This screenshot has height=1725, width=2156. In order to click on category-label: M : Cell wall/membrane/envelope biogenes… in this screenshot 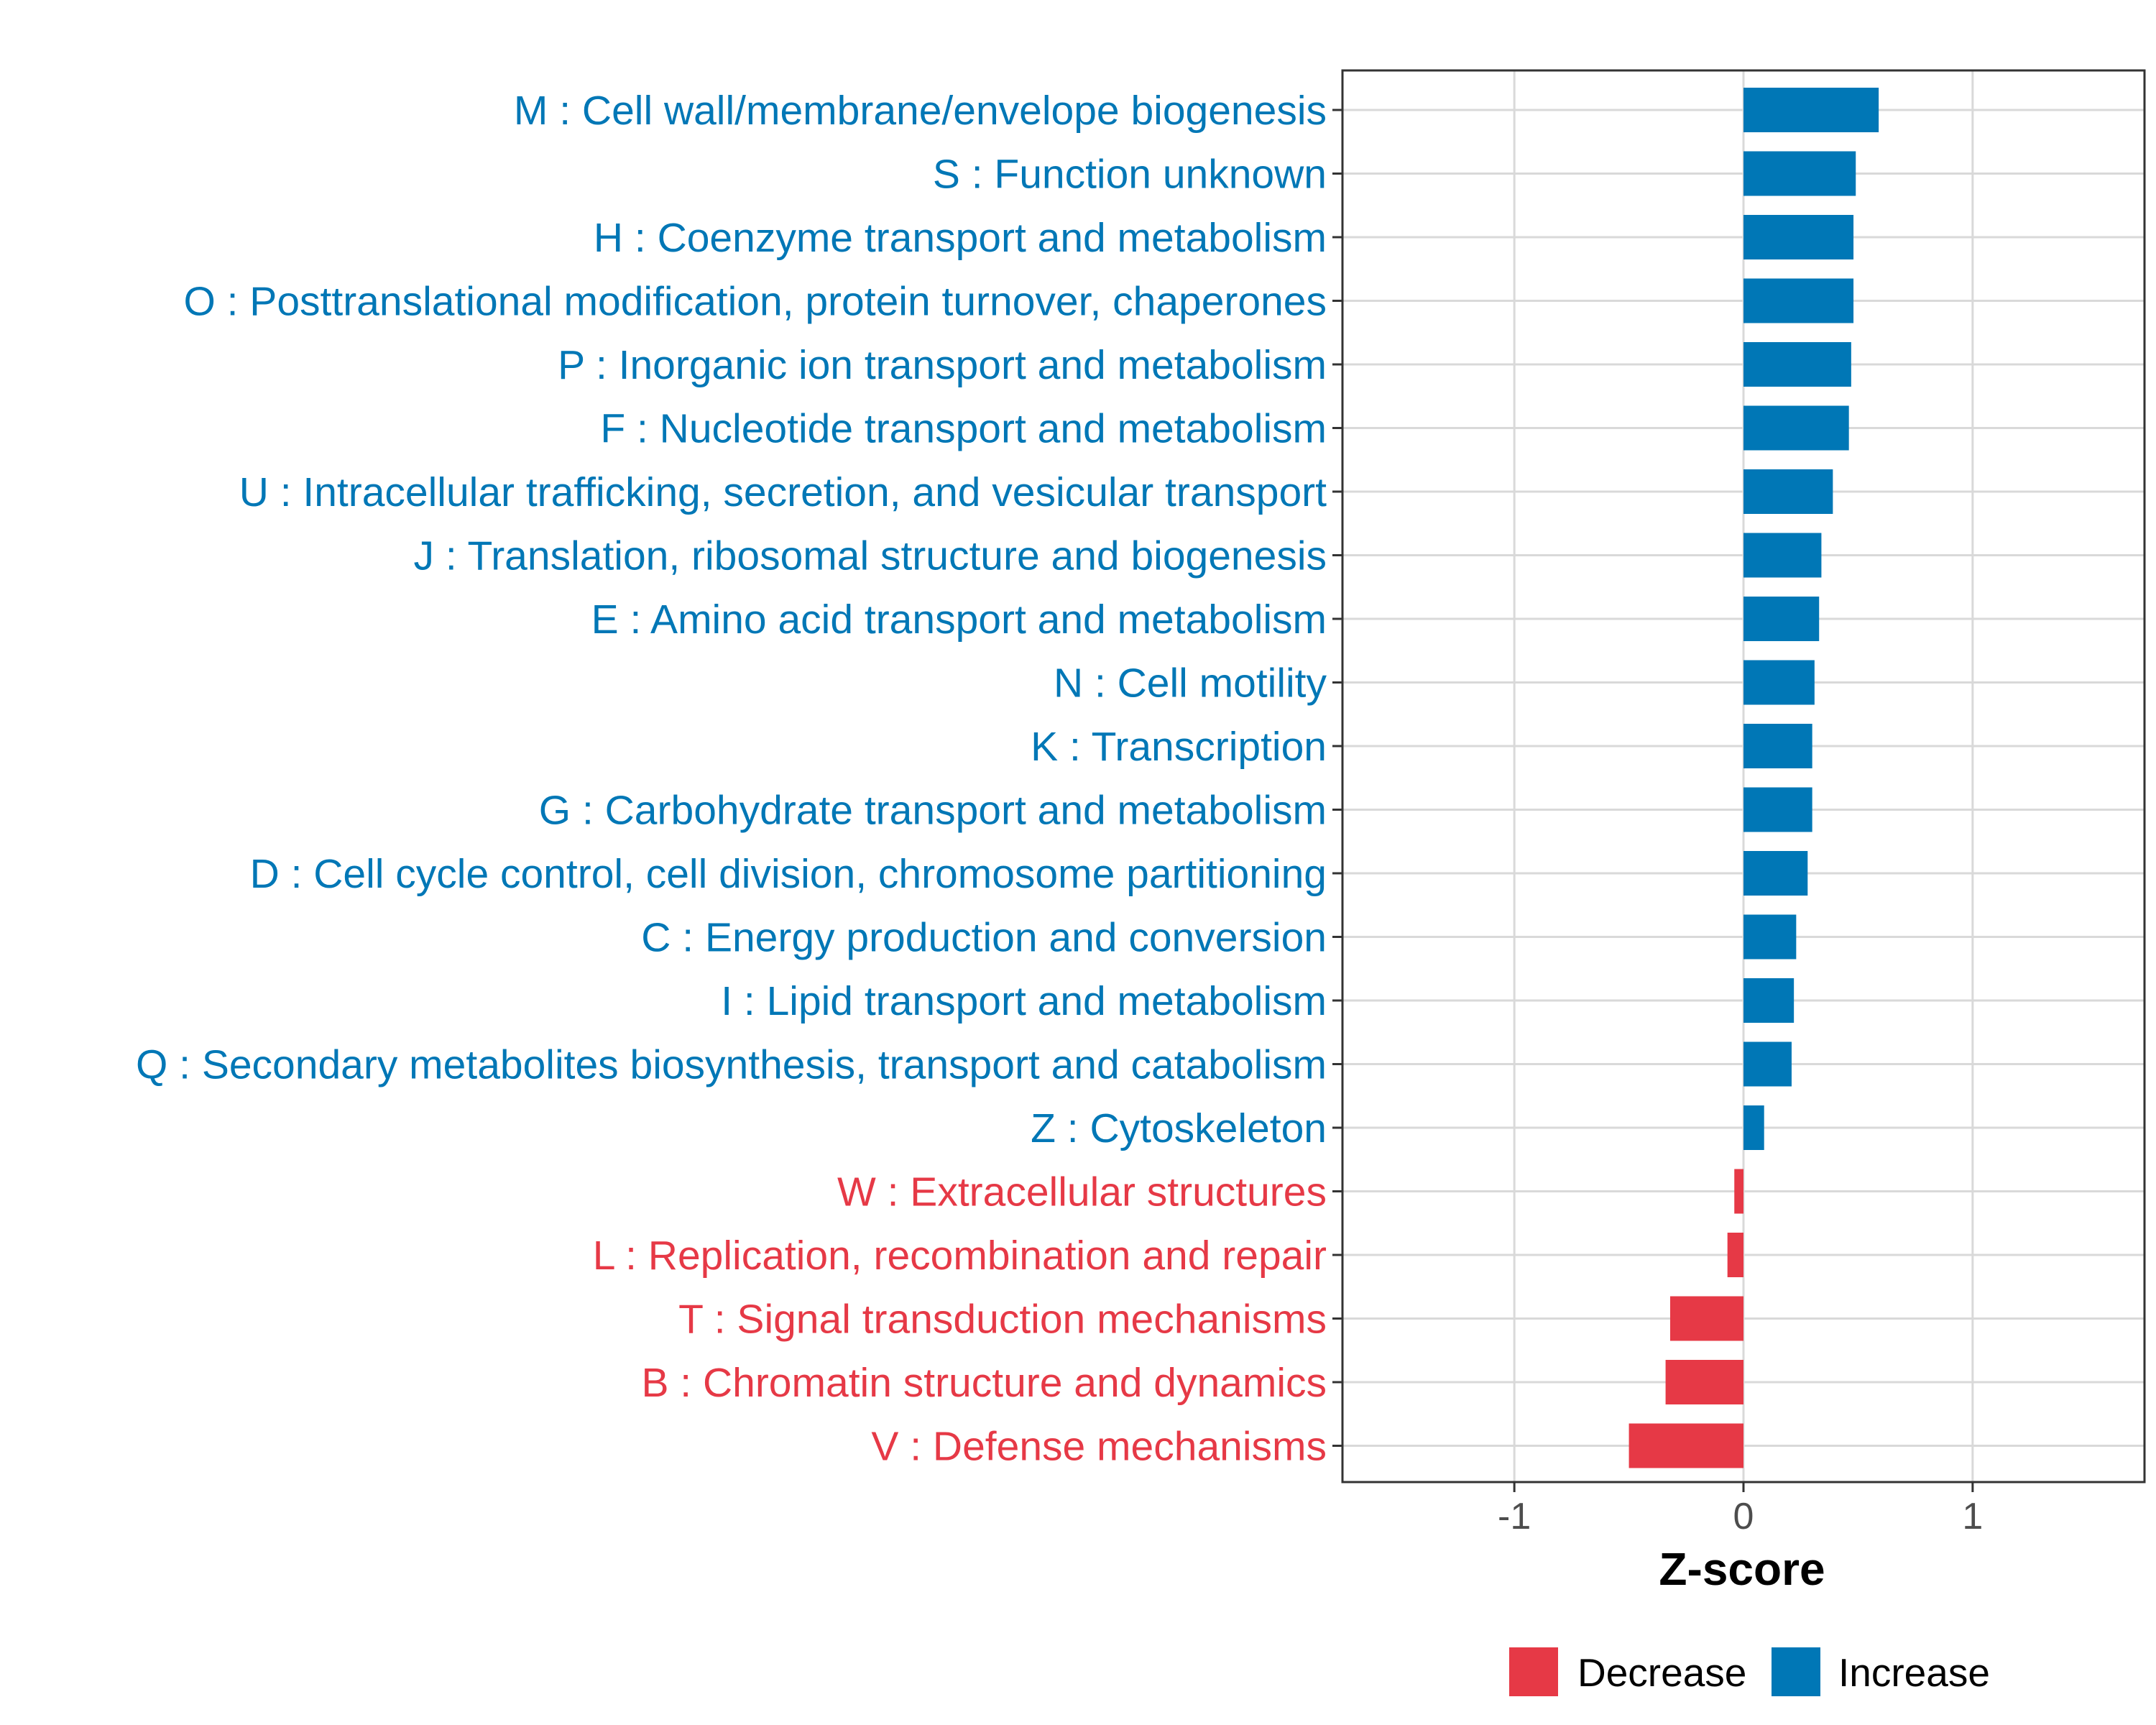, I will do `click(921, 111)`.